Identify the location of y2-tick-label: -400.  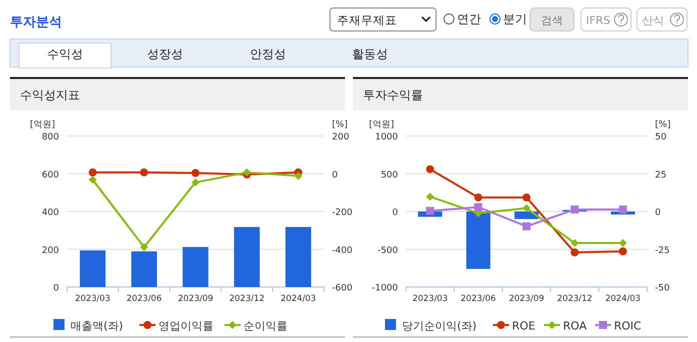
(342, 251).